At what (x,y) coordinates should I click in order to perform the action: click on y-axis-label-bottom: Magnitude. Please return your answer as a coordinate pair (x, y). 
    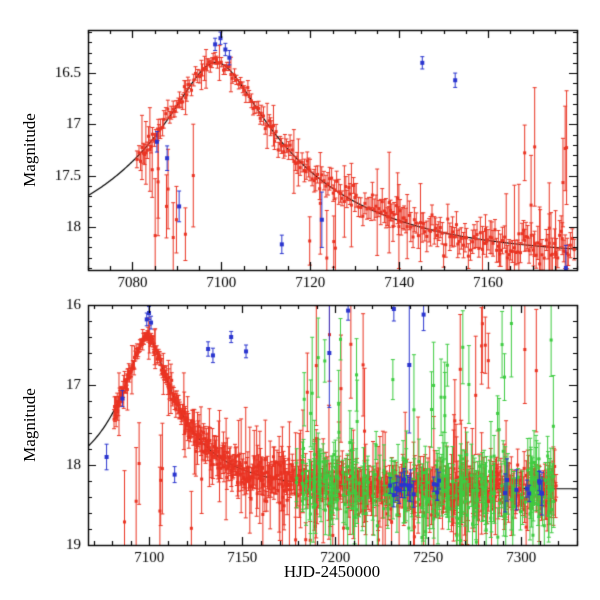
    Looking at the image, I should click on (29, 425).